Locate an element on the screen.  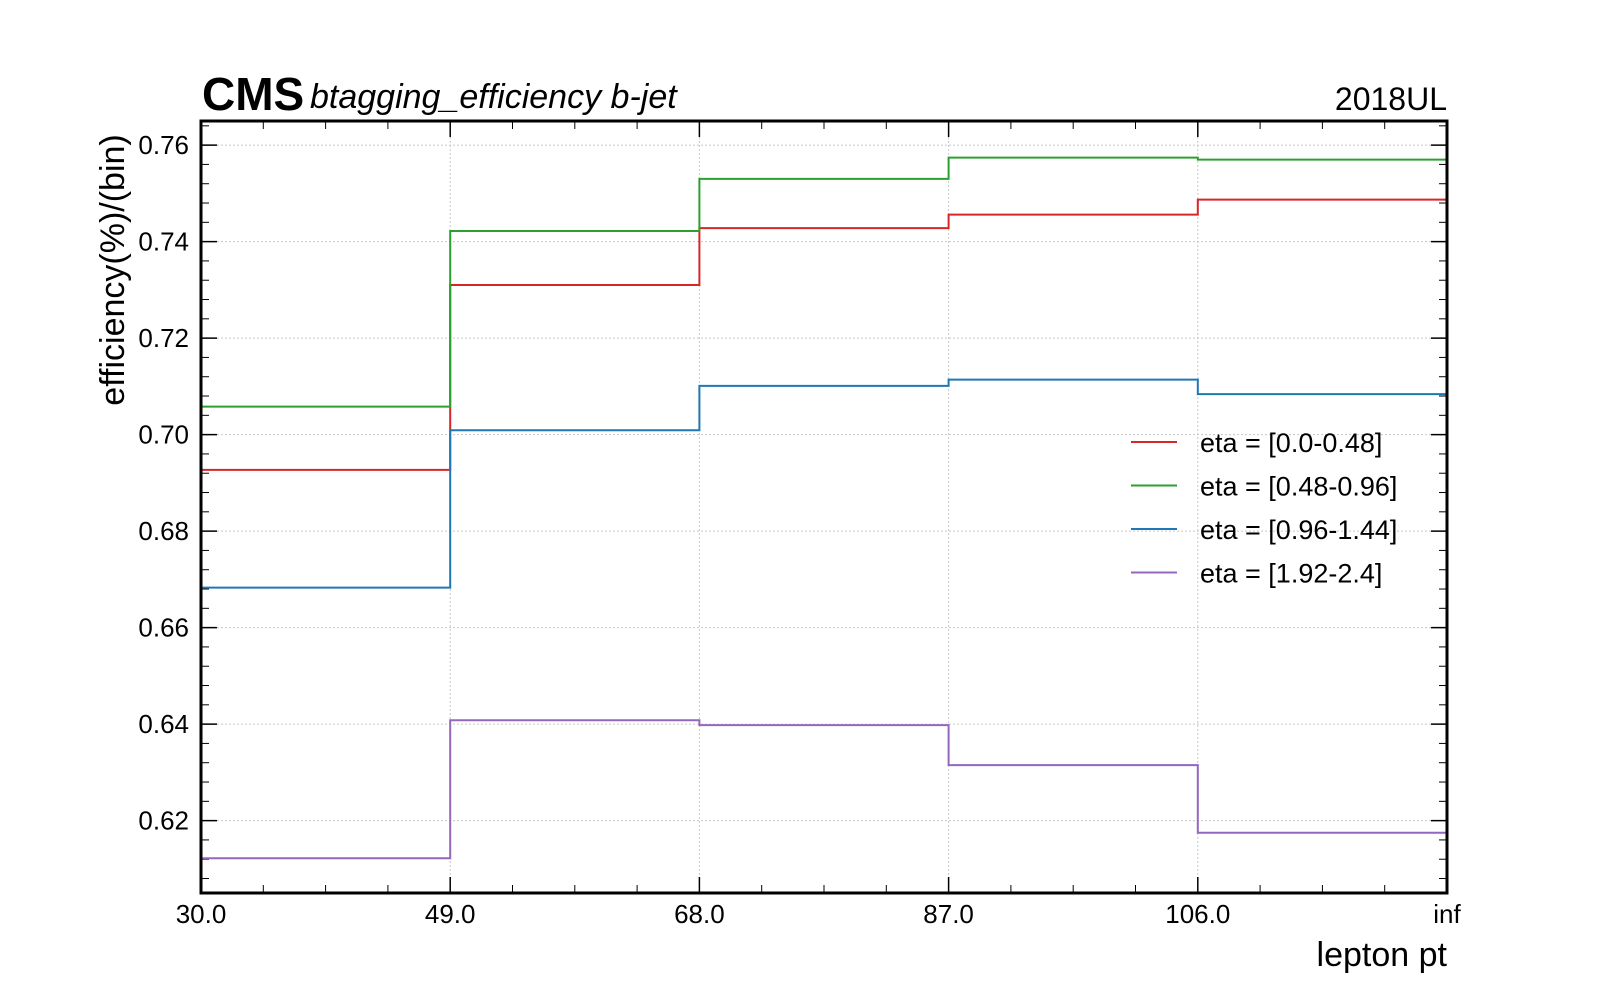
legend-label-3: eta = [0.96-1.44] is located at coordinates (1298, 530).